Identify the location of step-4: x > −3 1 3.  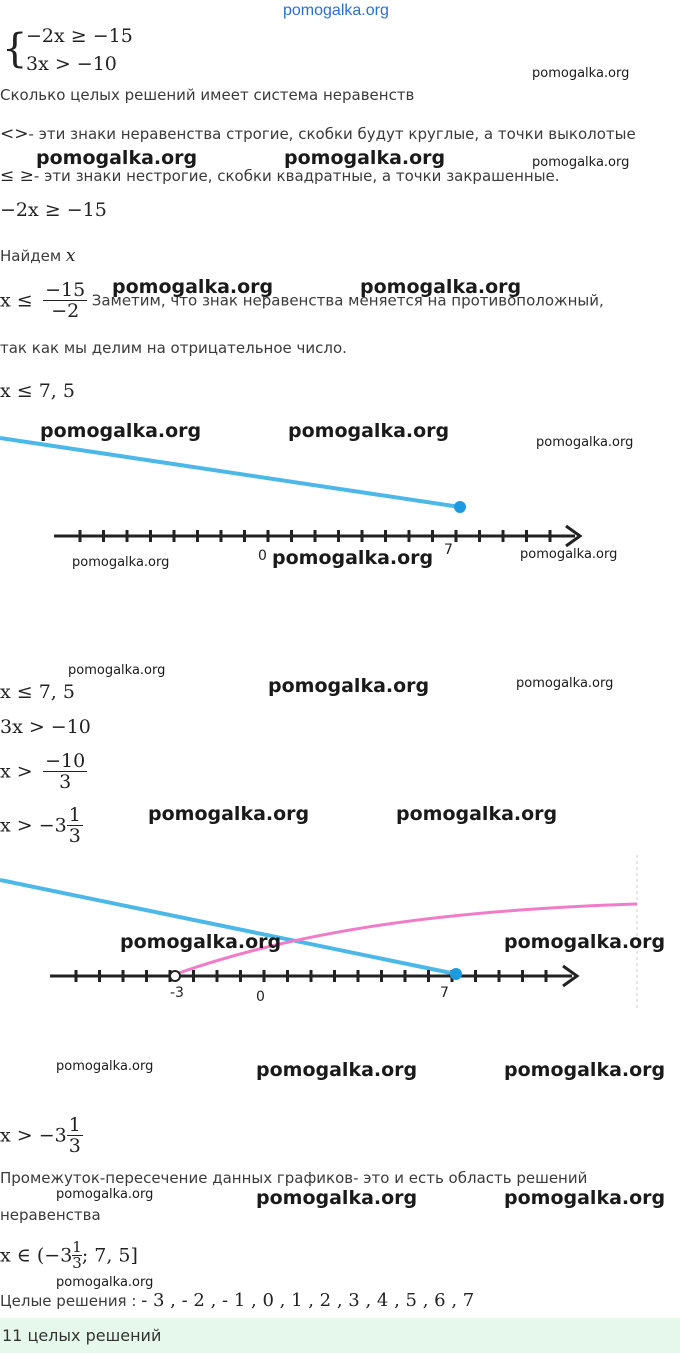
(41, 1135).